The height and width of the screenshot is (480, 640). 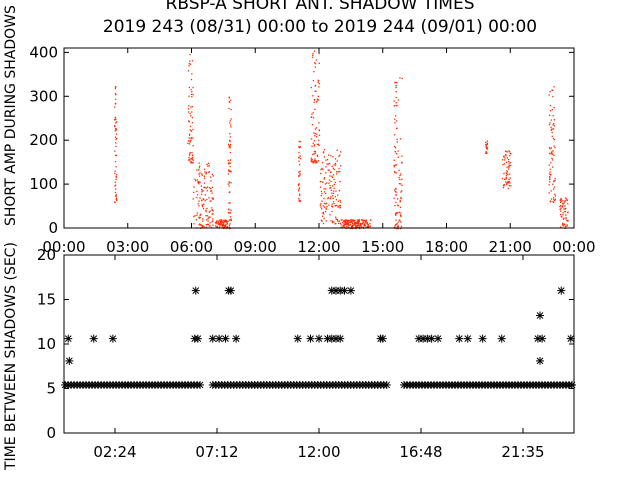 I want to click on x-tick-label: 06:00, so click(x=191, y=247).